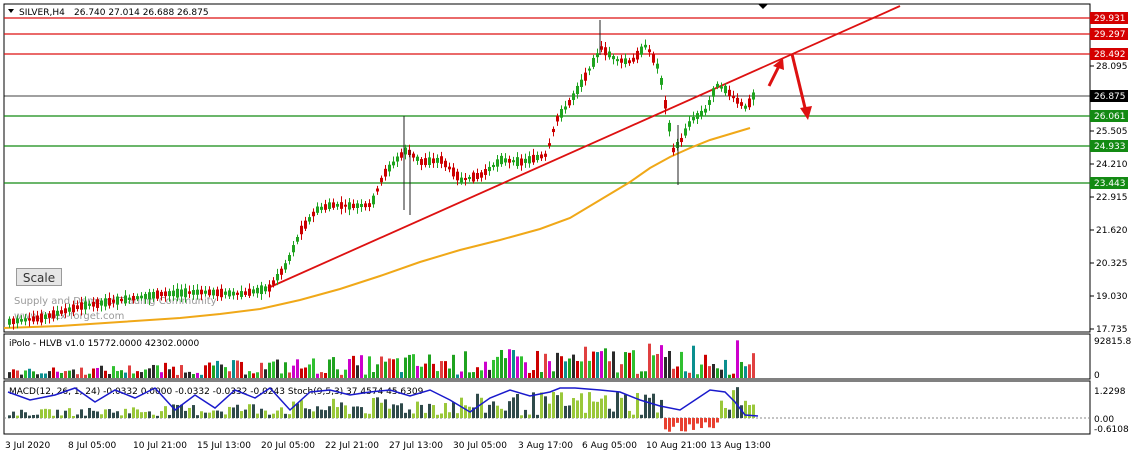 This screenshot has width=1132, height=459. Describe the element at coordinates (39, 277) in the screenshot. I see `scale-button: Scale` at that location.